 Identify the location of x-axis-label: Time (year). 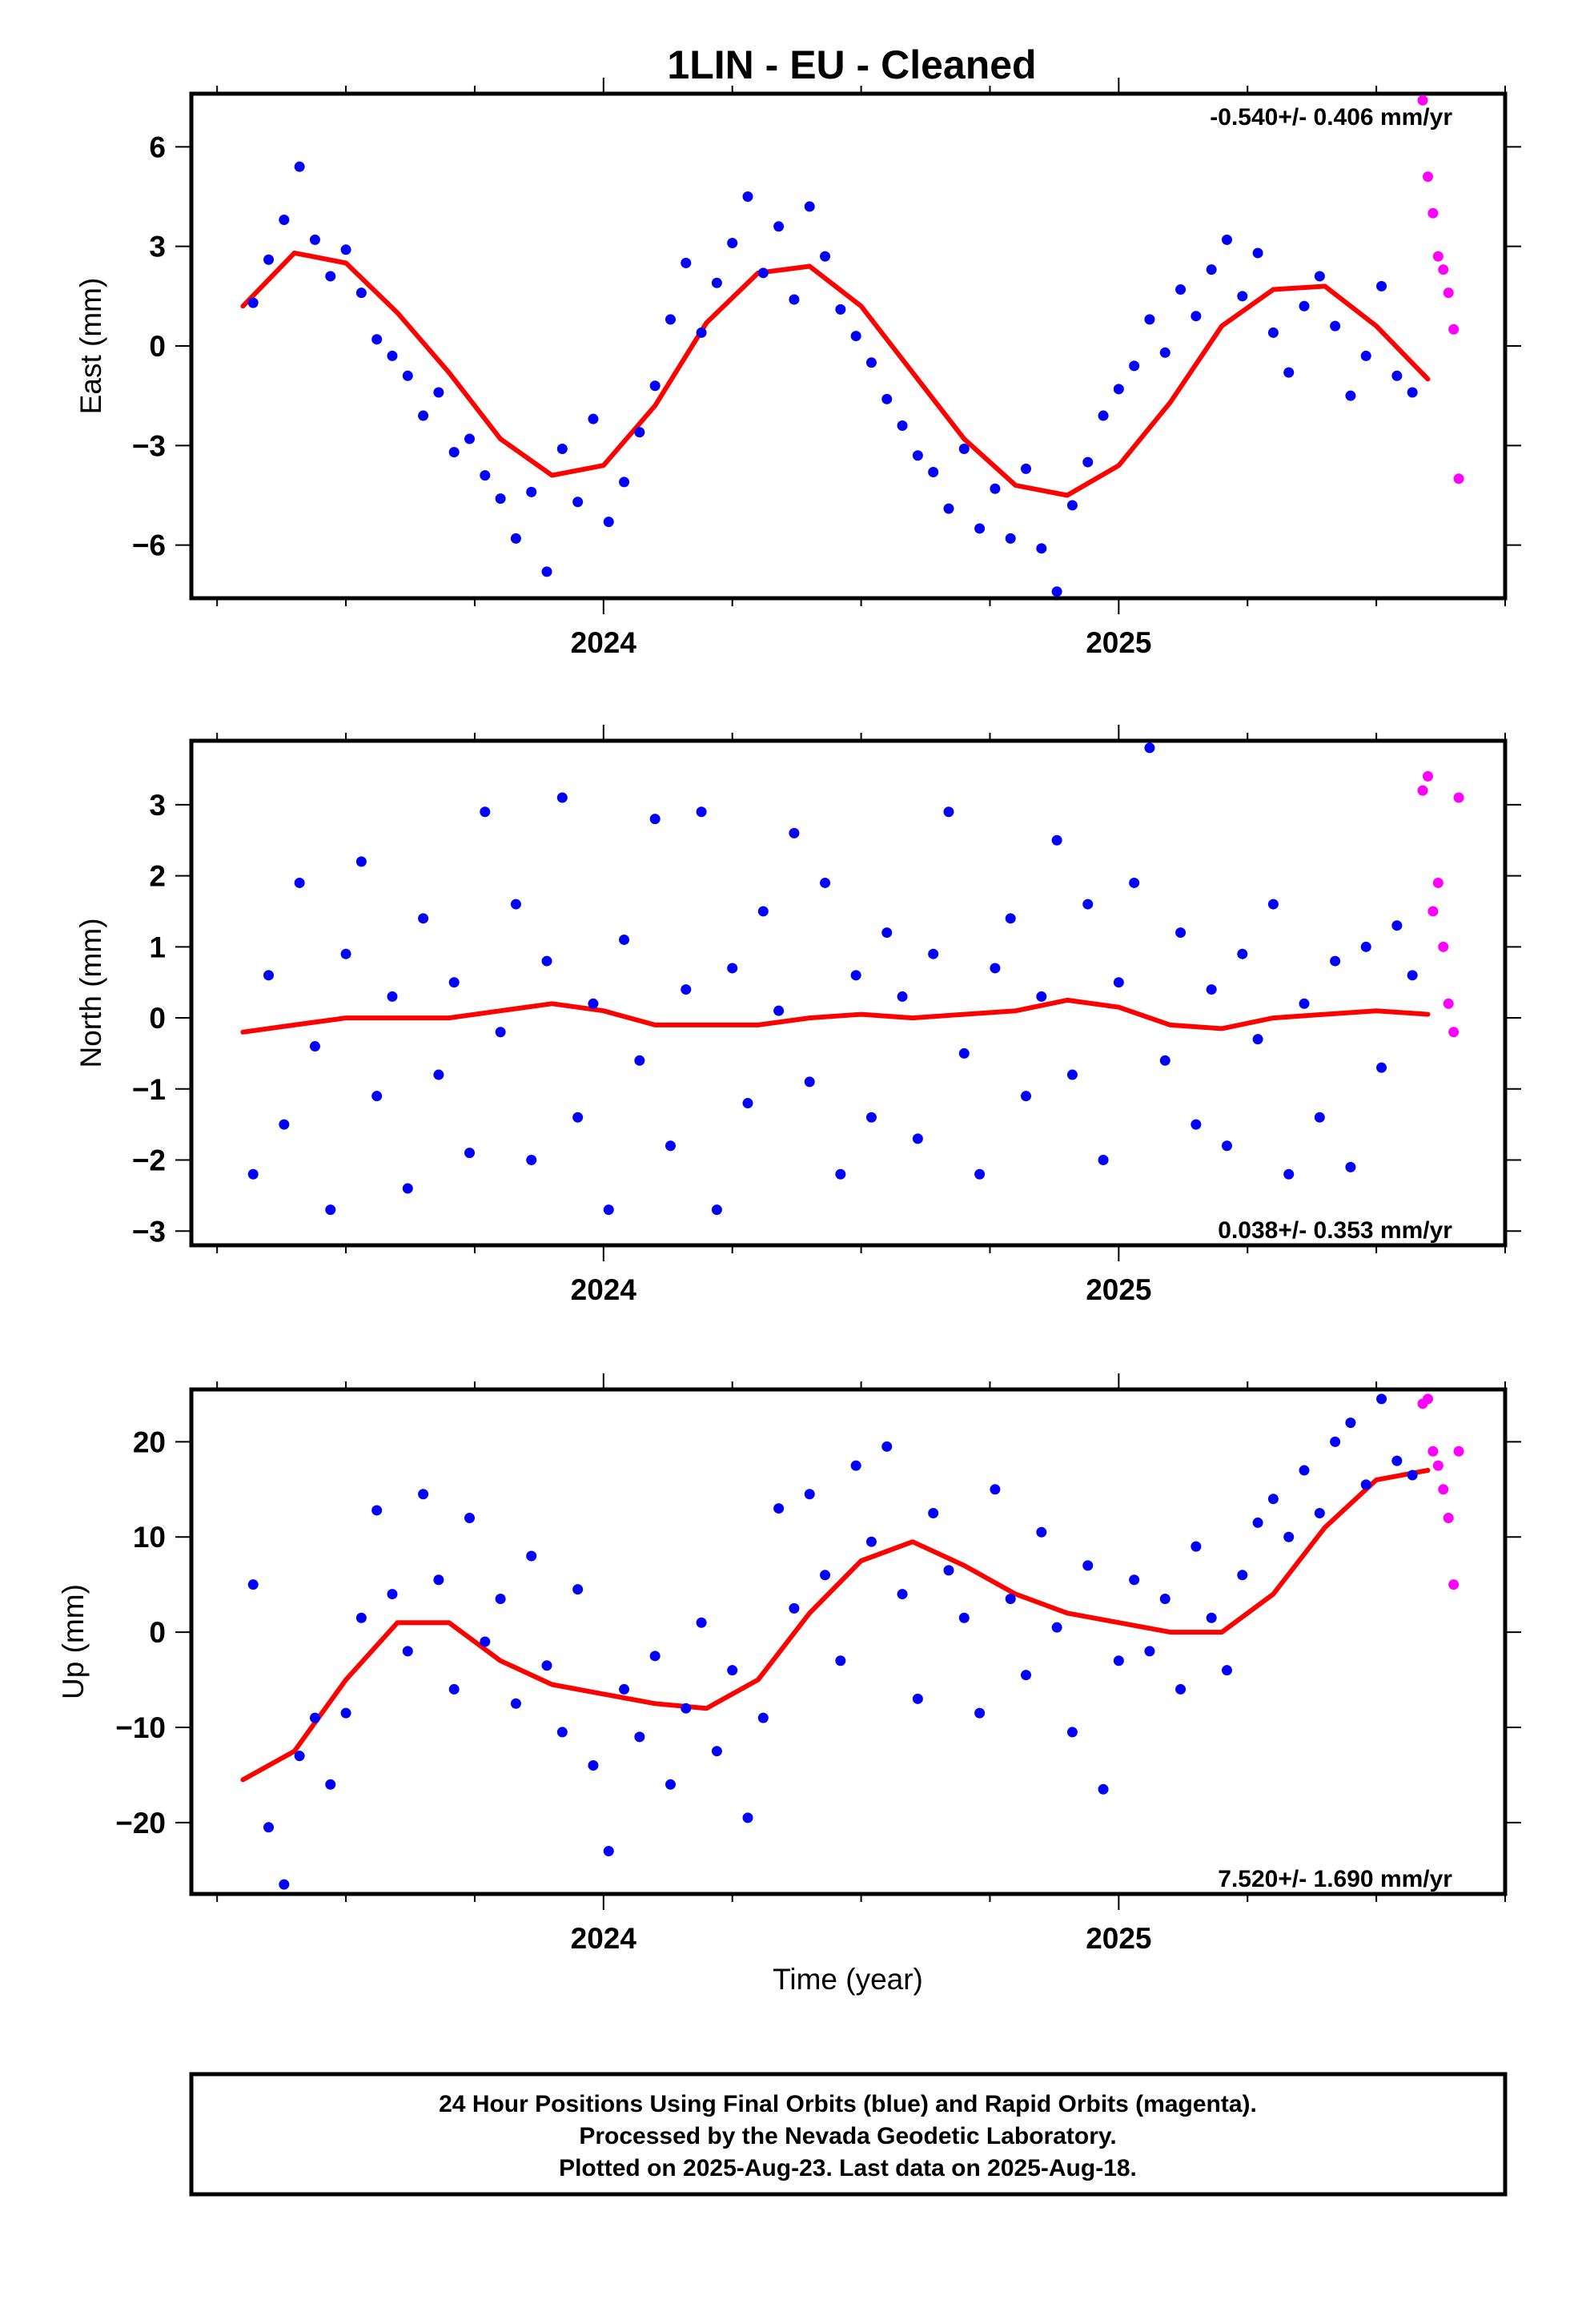
(848, 1979).